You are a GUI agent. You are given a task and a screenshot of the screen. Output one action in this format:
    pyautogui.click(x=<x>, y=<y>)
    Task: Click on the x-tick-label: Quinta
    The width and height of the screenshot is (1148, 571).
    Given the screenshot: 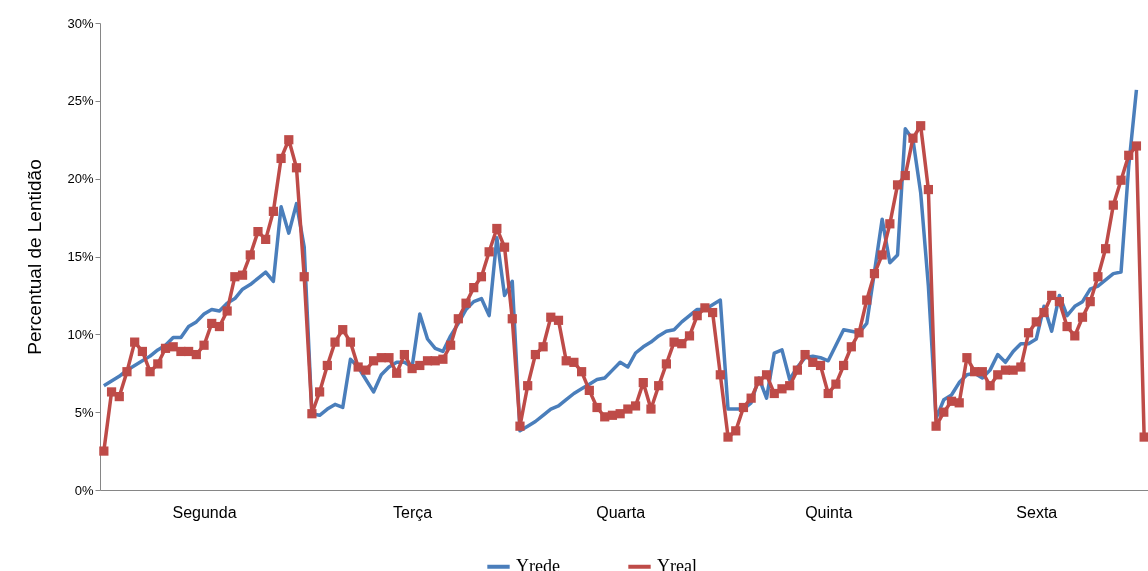 What is the action you would take?
    pyautogui.click(x=829, y=512)
    